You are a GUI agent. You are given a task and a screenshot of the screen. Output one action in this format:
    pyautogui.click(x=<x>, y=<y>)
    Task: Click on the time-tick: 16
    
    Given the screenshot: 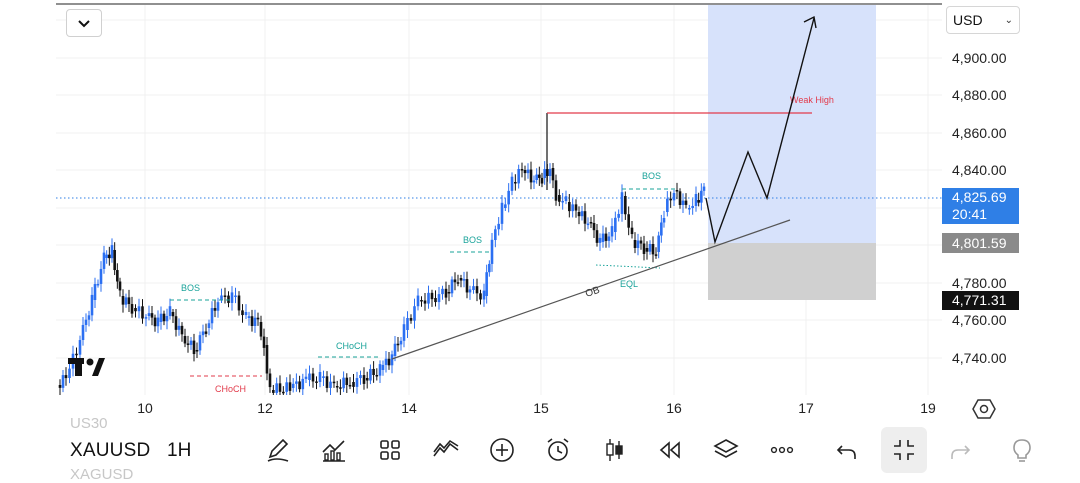 What is the action you would take?
    pyautogui.click(x=674, y=408)
    